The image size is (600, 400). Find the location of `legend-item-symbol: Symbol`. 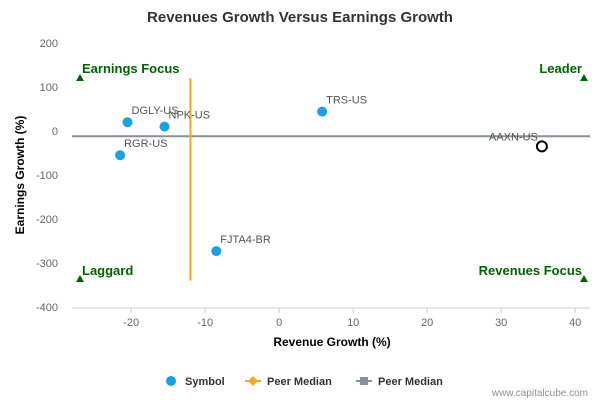

legend-item-symbol: Symbol is located at coordinates (195, 382).